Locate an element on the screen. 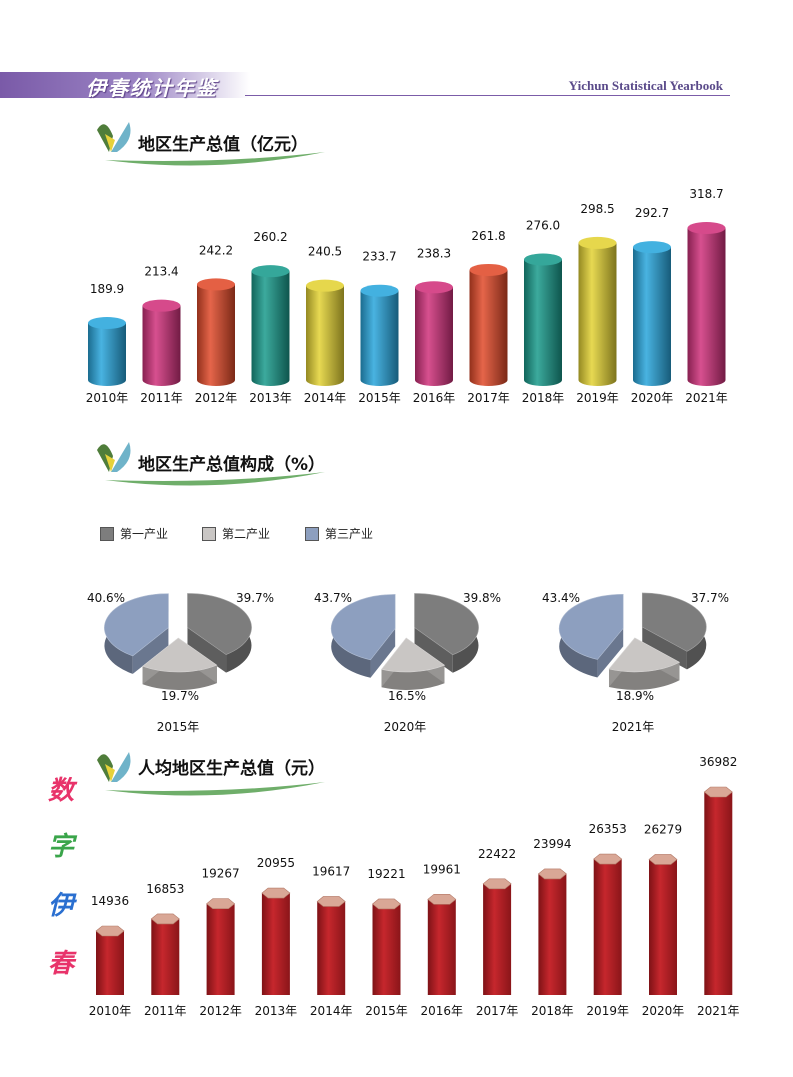  side-char: 数 is located at coordinates (61, 791).